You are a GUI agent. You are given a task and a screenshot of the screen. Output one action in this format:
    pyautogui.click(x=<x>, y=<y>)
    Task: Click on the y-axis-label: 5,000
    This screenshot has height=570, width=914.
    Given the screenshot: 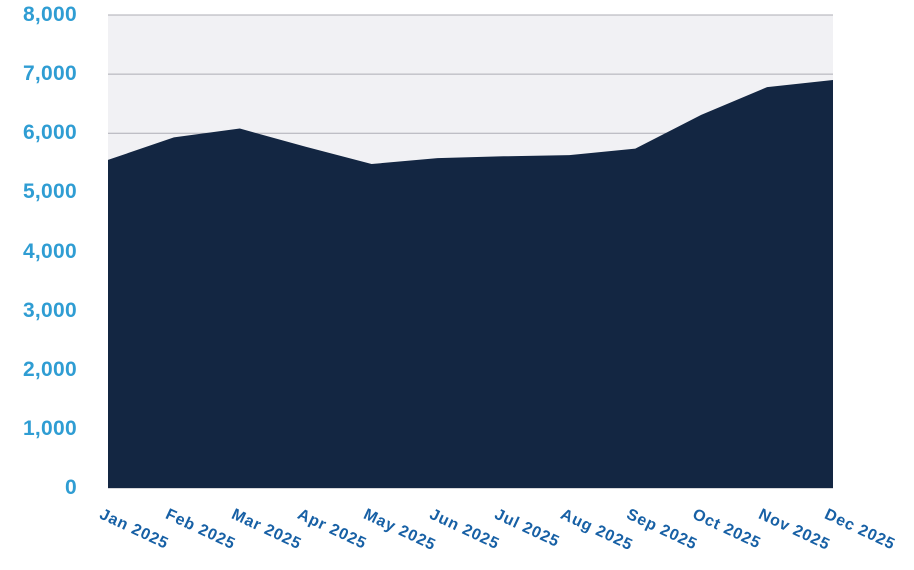 What is the action you would take?
    pyautogui.click(x=49, y=192)
    